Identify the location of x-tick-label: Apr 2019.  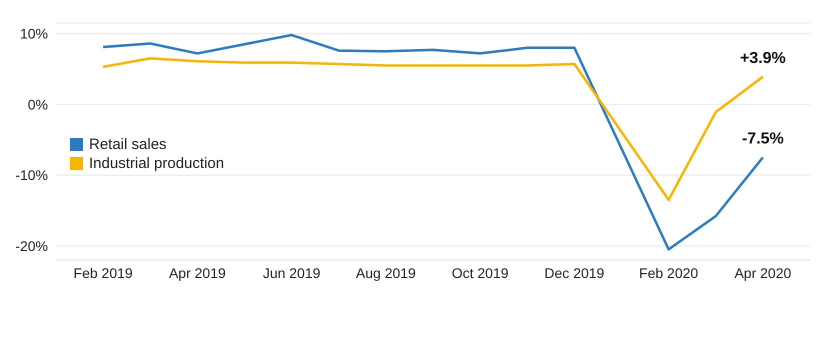
(197, 272).